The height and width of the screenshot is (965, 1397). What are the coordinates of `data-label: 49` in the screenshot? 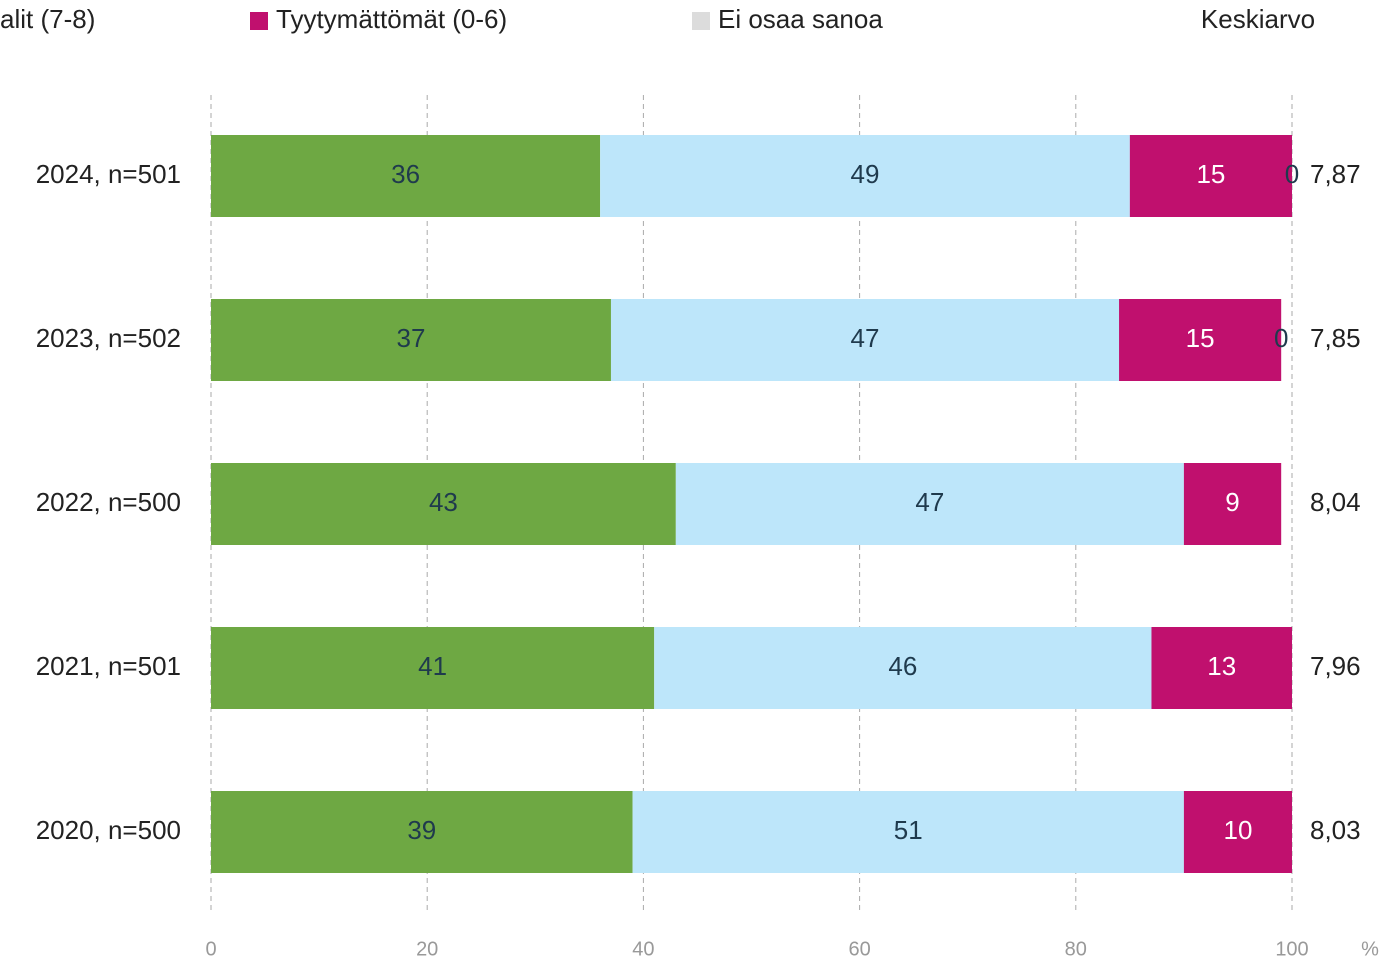 It's located at (865, 174).